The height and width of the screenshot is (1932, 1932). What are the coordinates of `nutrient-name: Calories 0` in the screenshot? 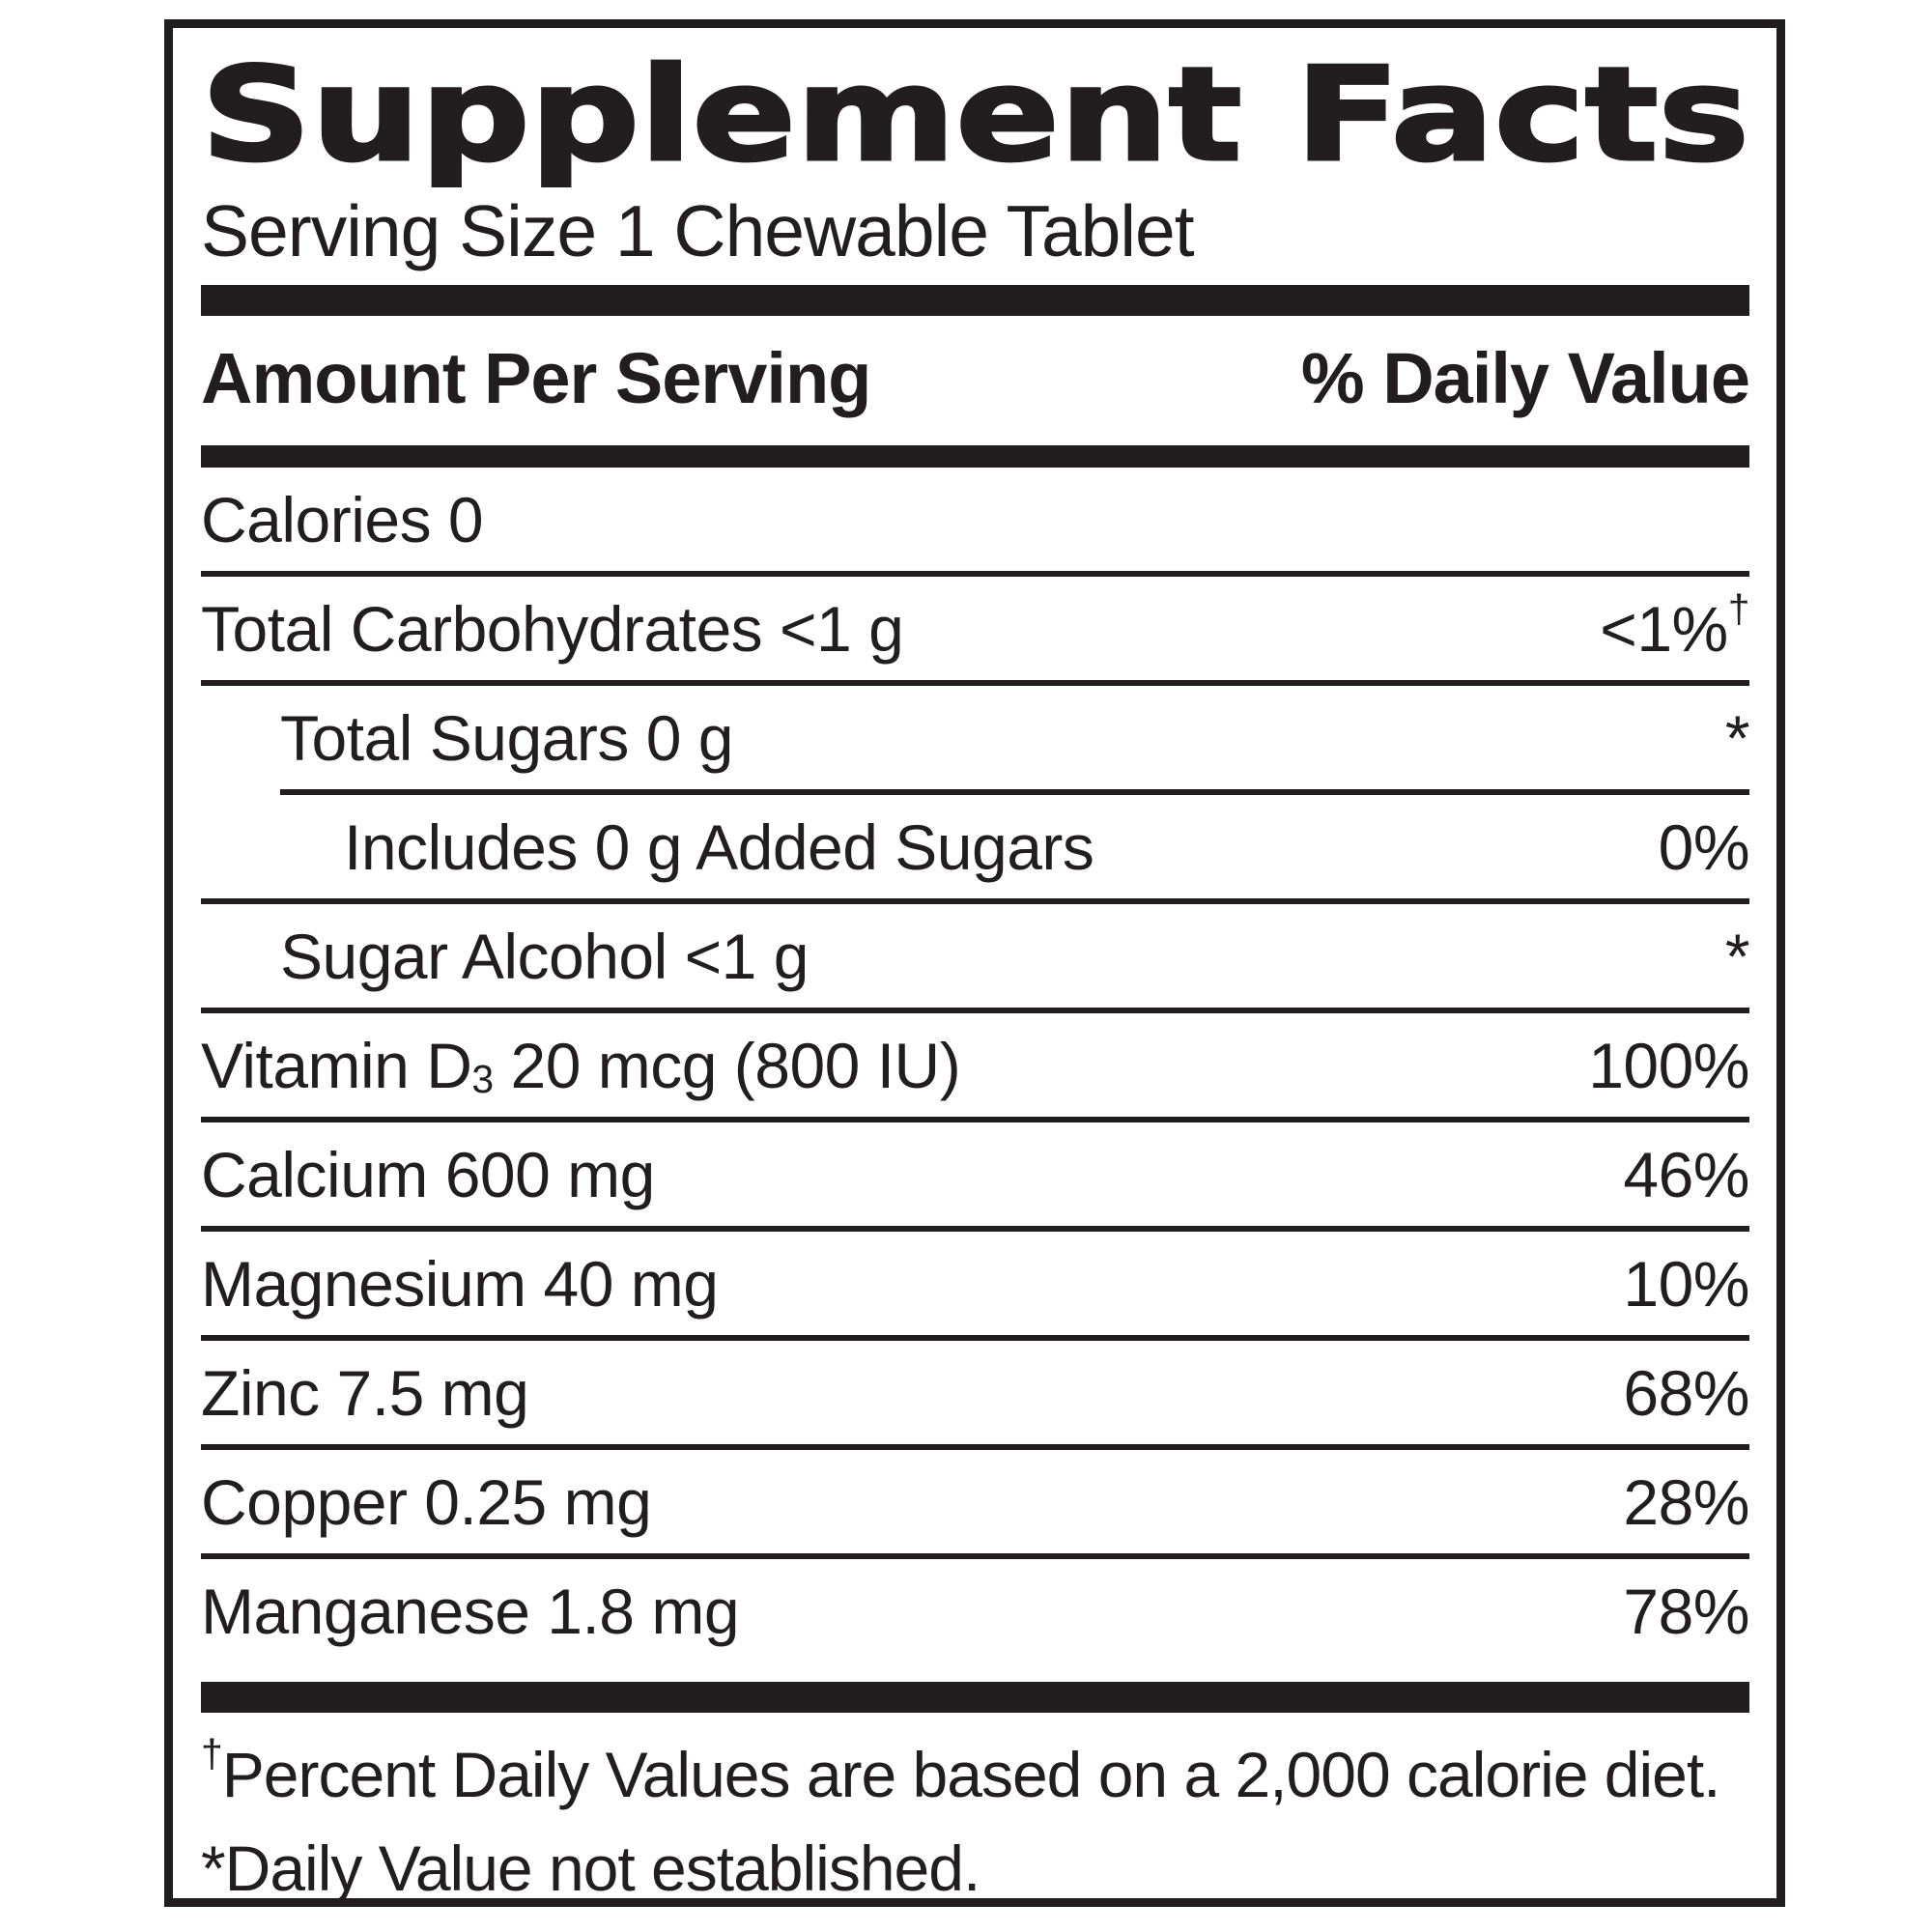 It's located at (342, 519).